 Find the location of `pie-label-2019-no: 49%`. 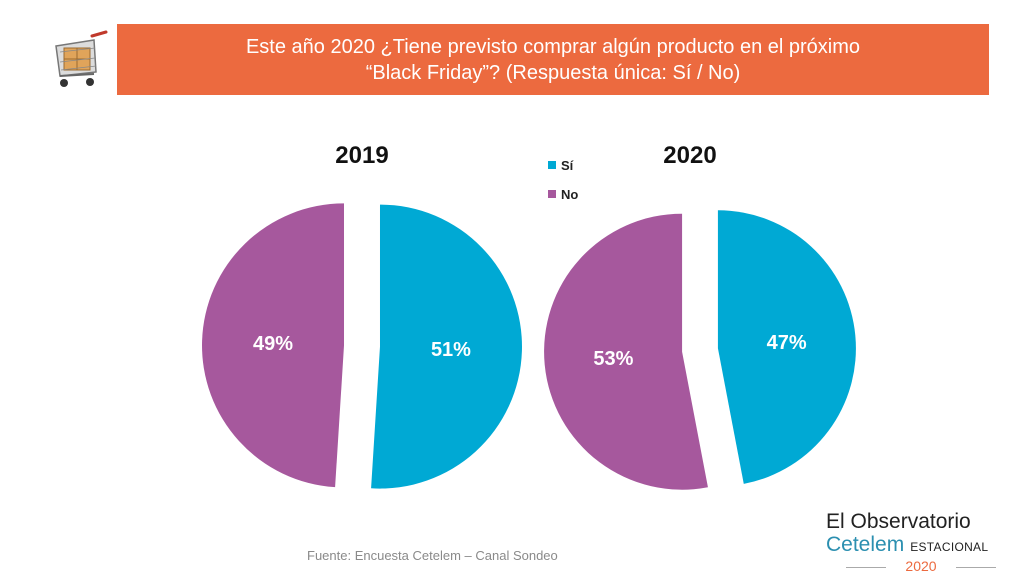

pie-label-2019-no: 49% is located at coordinates (273, 344).